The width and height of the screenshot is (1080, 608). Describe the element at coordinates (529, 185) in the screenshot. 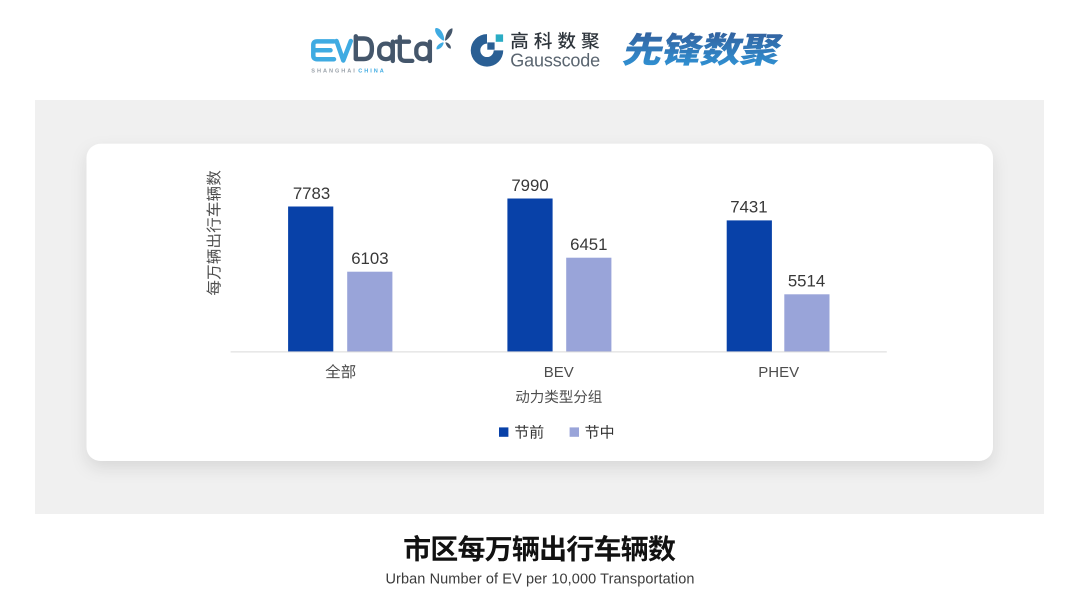

I see `svg-text: 7990` at that location.